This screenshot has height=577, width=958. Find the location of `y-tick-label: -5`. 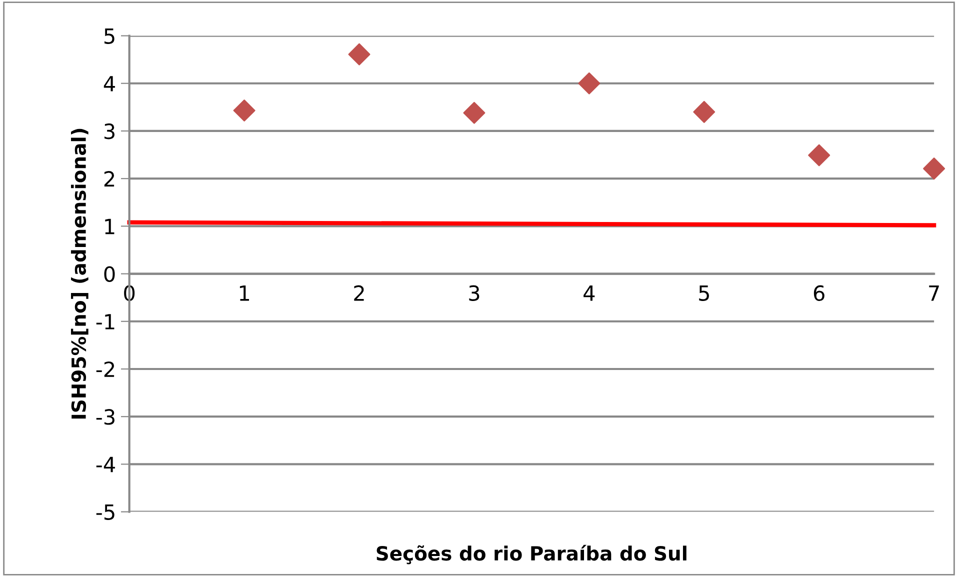

y-tick-label: -5 is located at coordinates (105, 512).